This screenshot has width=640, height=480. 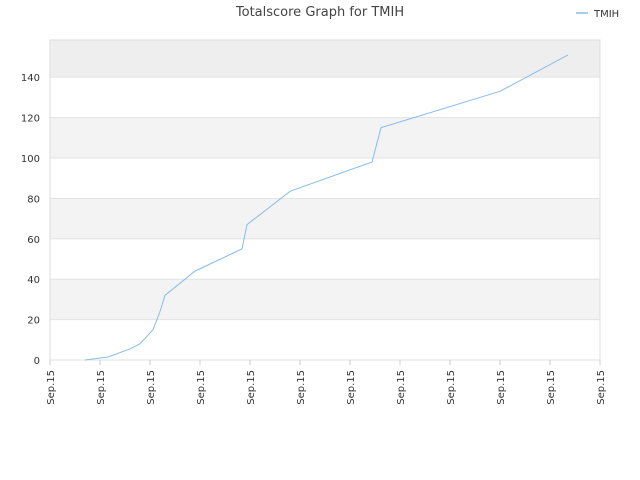 I want to click on y-tick-label: 140, so click(x=30, y=78).